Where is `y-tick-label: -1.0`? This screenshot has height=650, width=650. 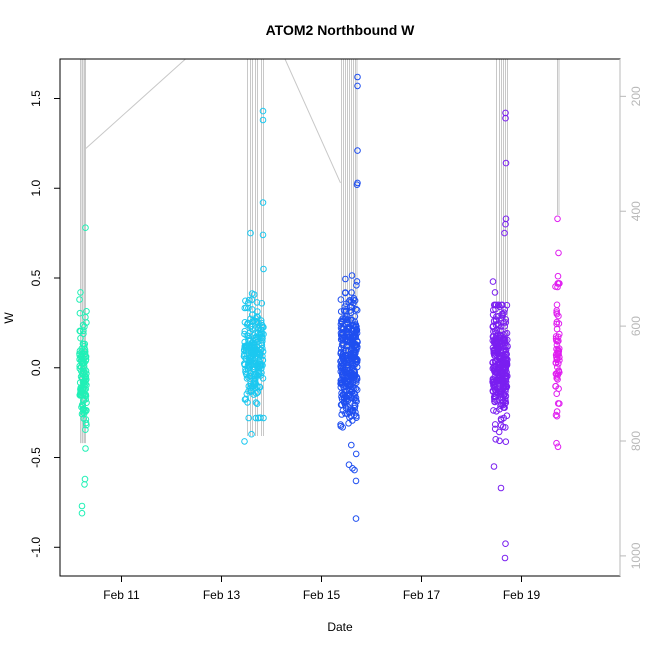 y-tick-label: -1.0 is located at coordinates (36, 547).